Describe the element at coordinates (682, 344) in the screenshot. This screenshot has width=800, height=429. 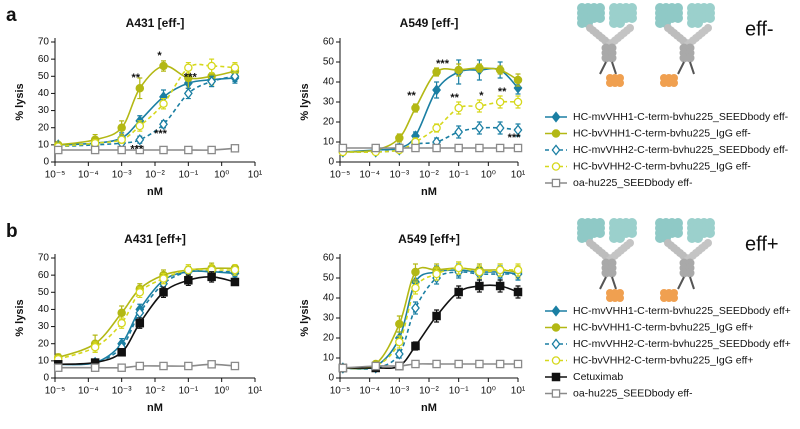
I see `legend-label: HC-mvVHH2-C-term-bvhu225_SEEDbody eff+` at that location.